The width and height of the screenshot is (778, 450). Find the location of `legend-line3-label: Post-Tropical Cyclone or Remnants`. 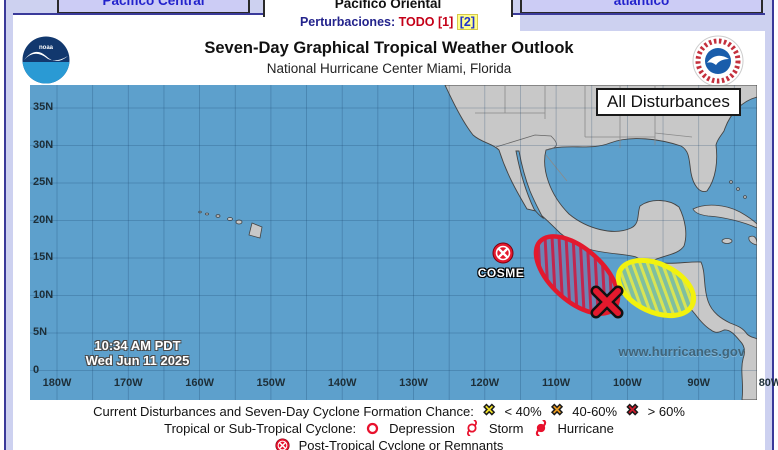

legend-line3-label: Post-Tropical Cyclone or Remnants is located at coordinates (401, 443).